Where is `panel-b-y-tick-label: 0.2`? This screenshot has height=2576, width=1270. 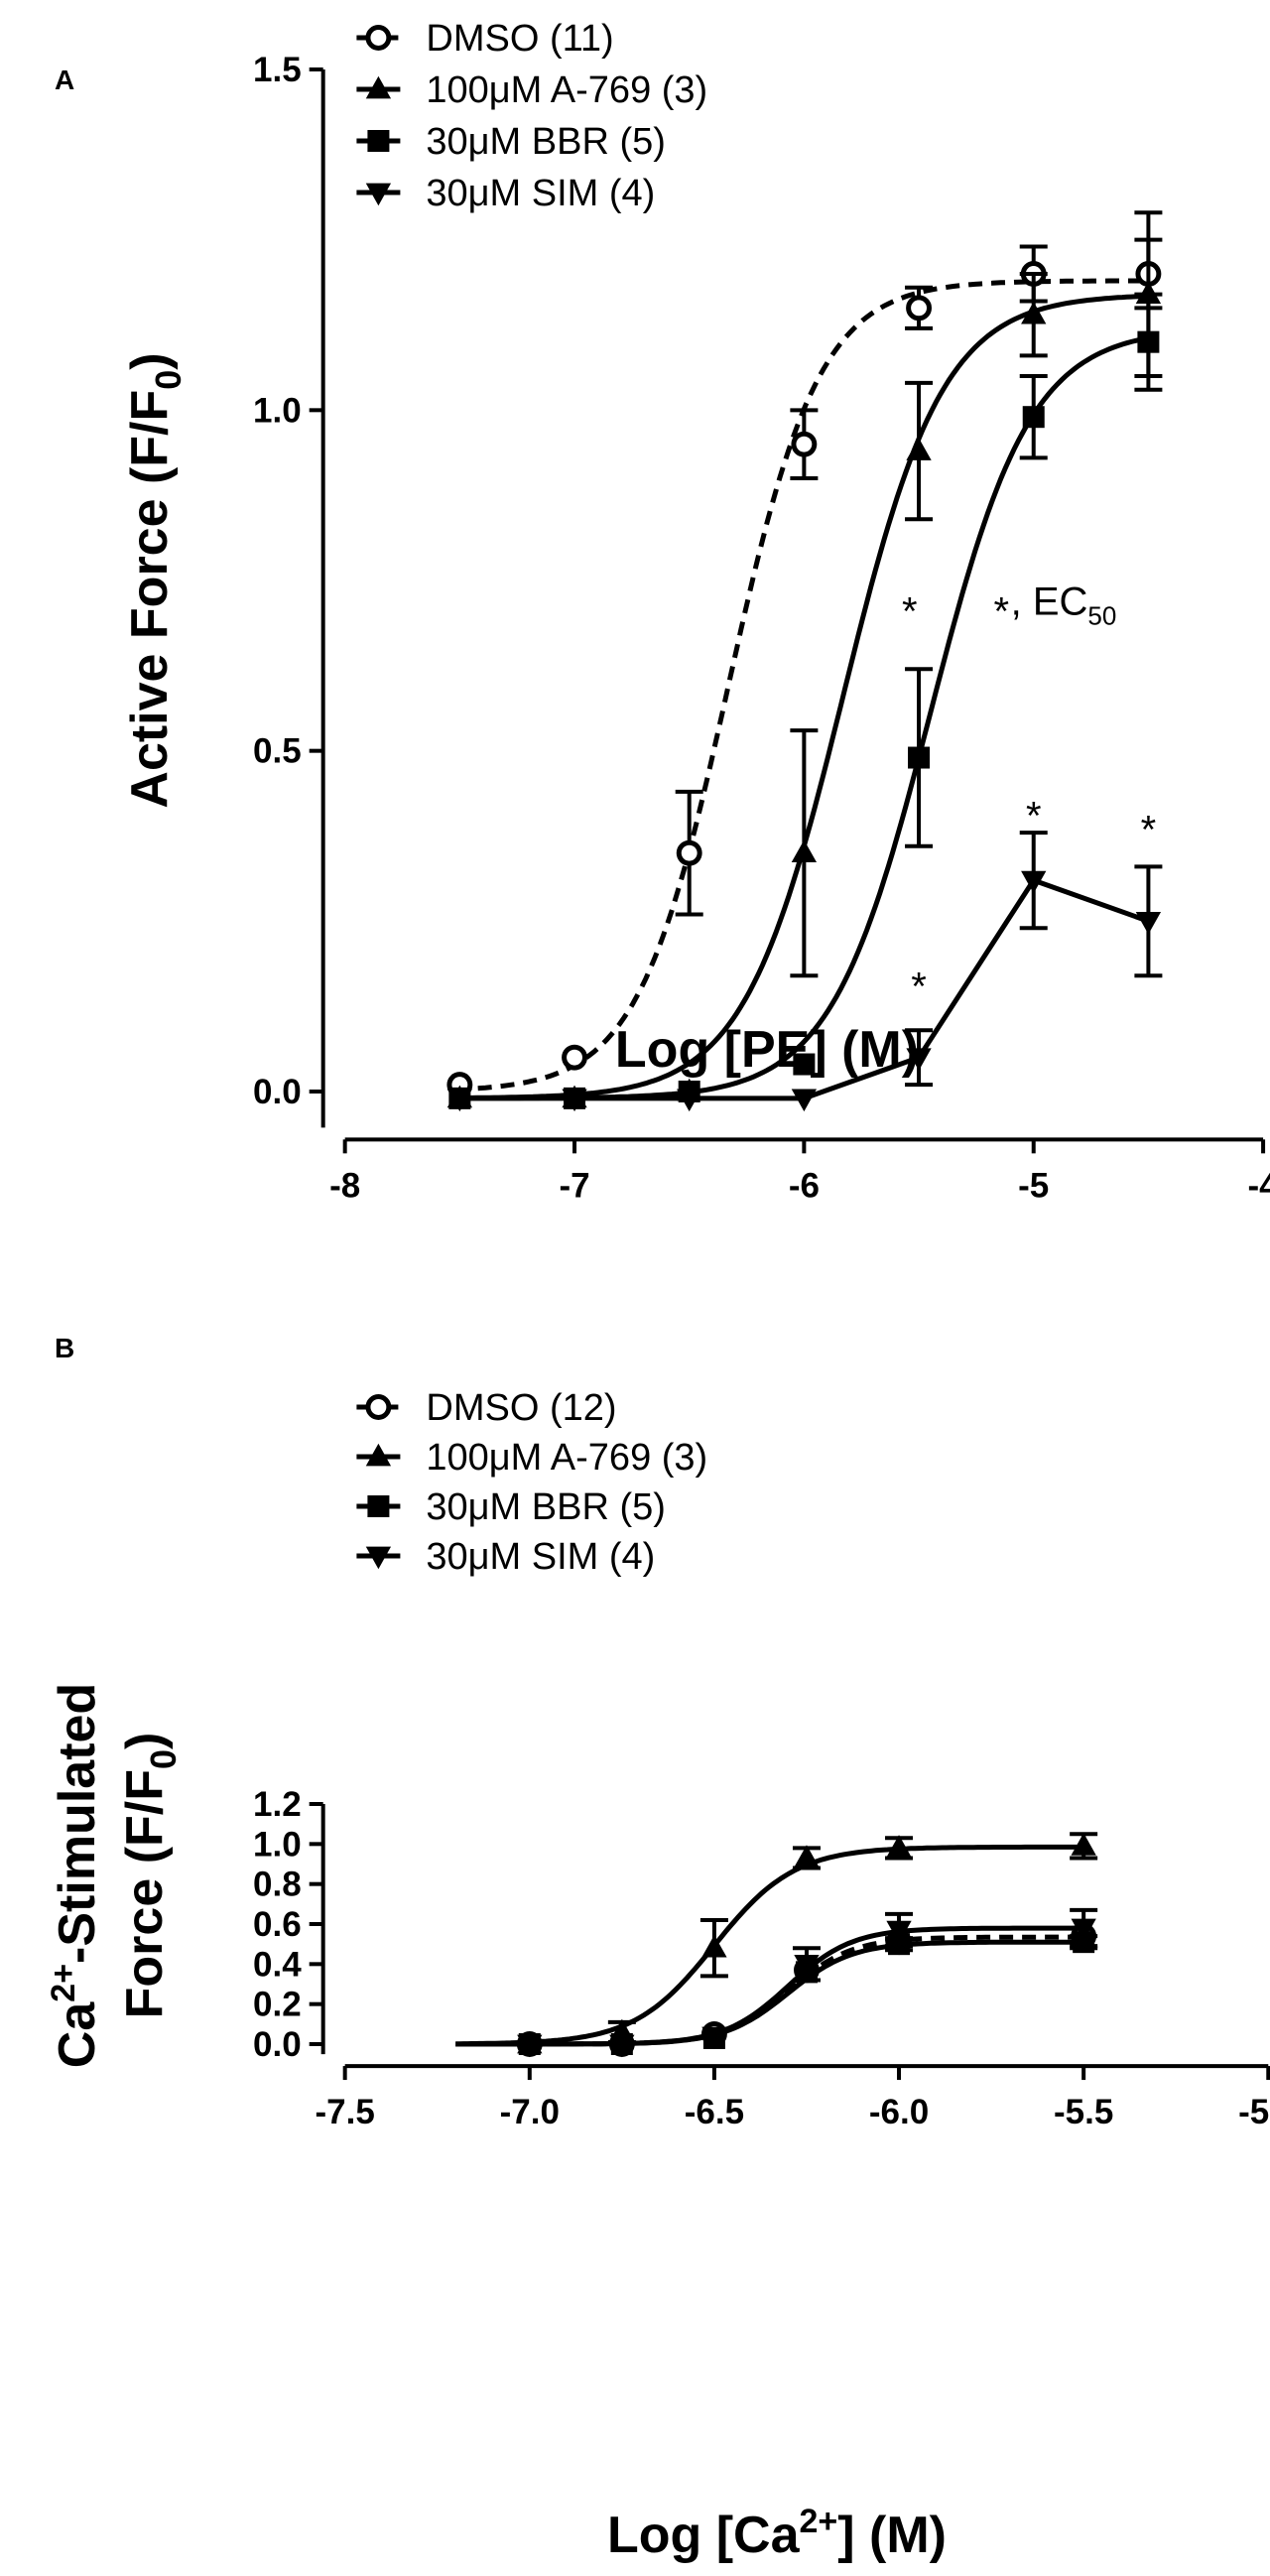 panel-b-y-tick-label: 0.2 is located at coordinates (277, 2005).